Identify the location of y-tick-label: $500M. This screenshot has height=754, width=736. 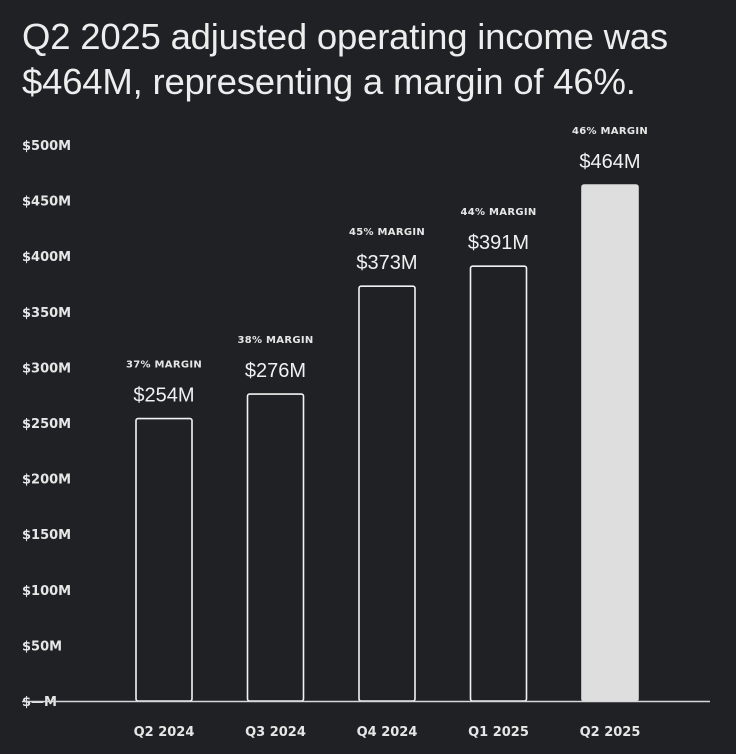
(46, 146).